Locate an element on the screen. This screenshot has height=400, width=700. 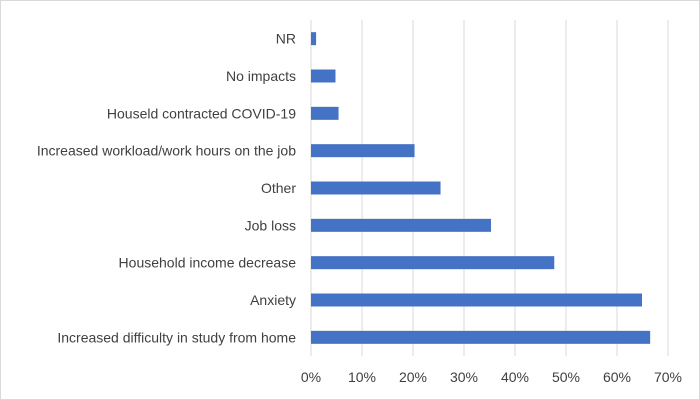
category-label: Anxiety is located at coordinates (273, 300).